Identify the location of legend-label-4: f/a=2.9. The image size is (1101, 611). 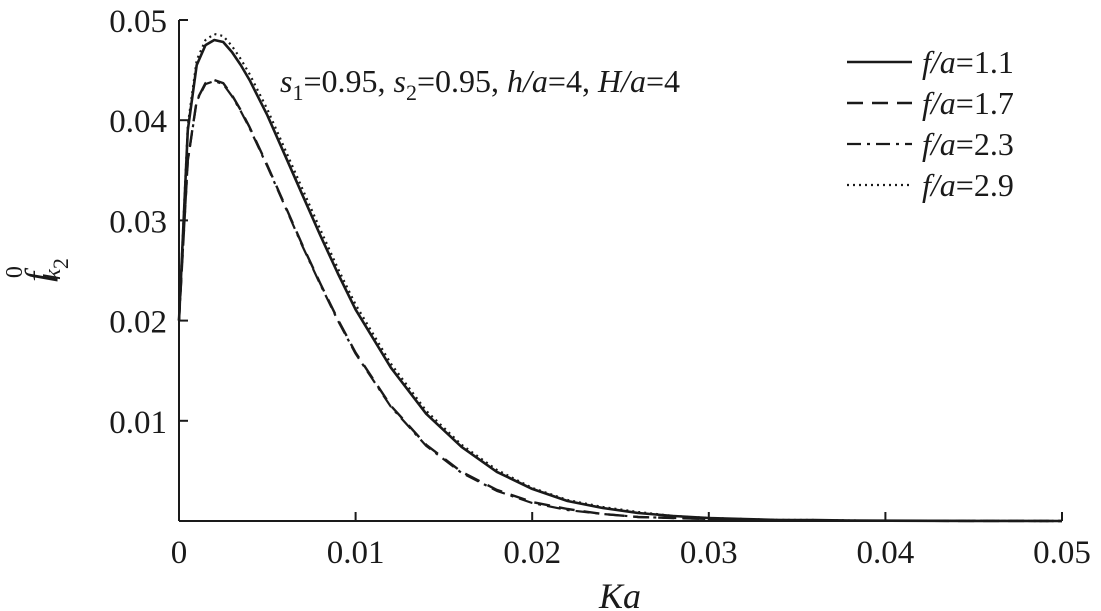
(968, 185).